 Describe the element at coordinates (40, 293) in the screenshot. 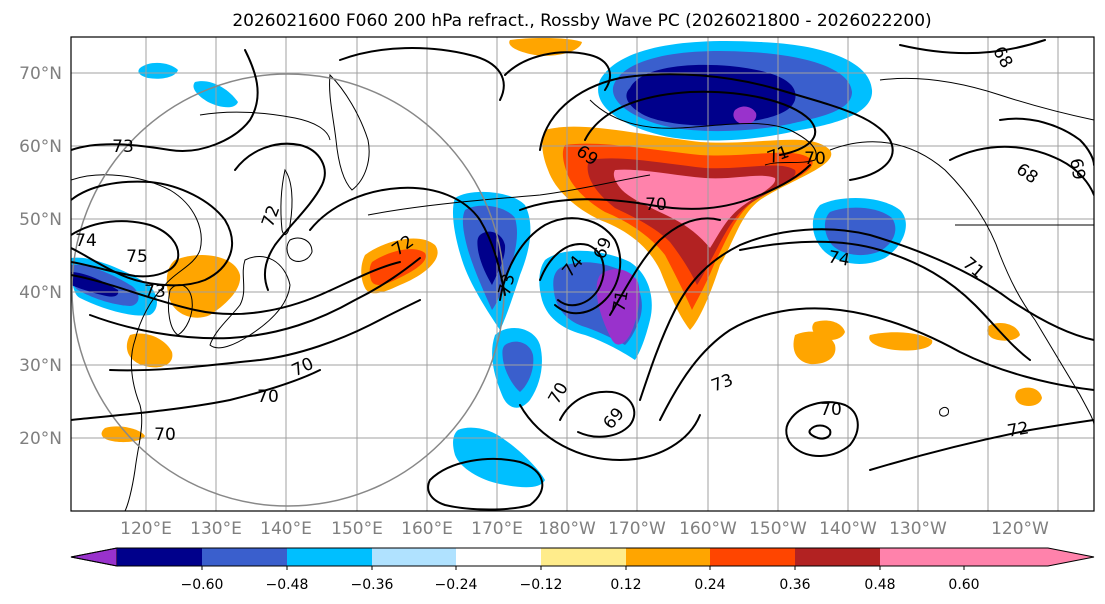

I see `latitude-label: 40°N` at that location.